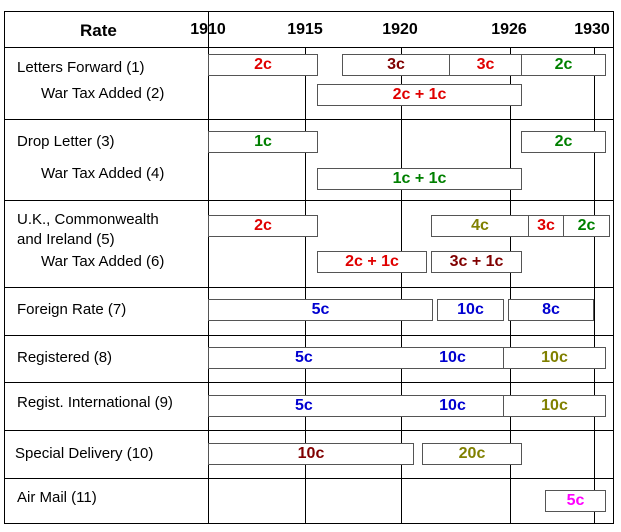 The image size is (621, 532). I want to click on year-label-1915: 1915, so click(305, 29).